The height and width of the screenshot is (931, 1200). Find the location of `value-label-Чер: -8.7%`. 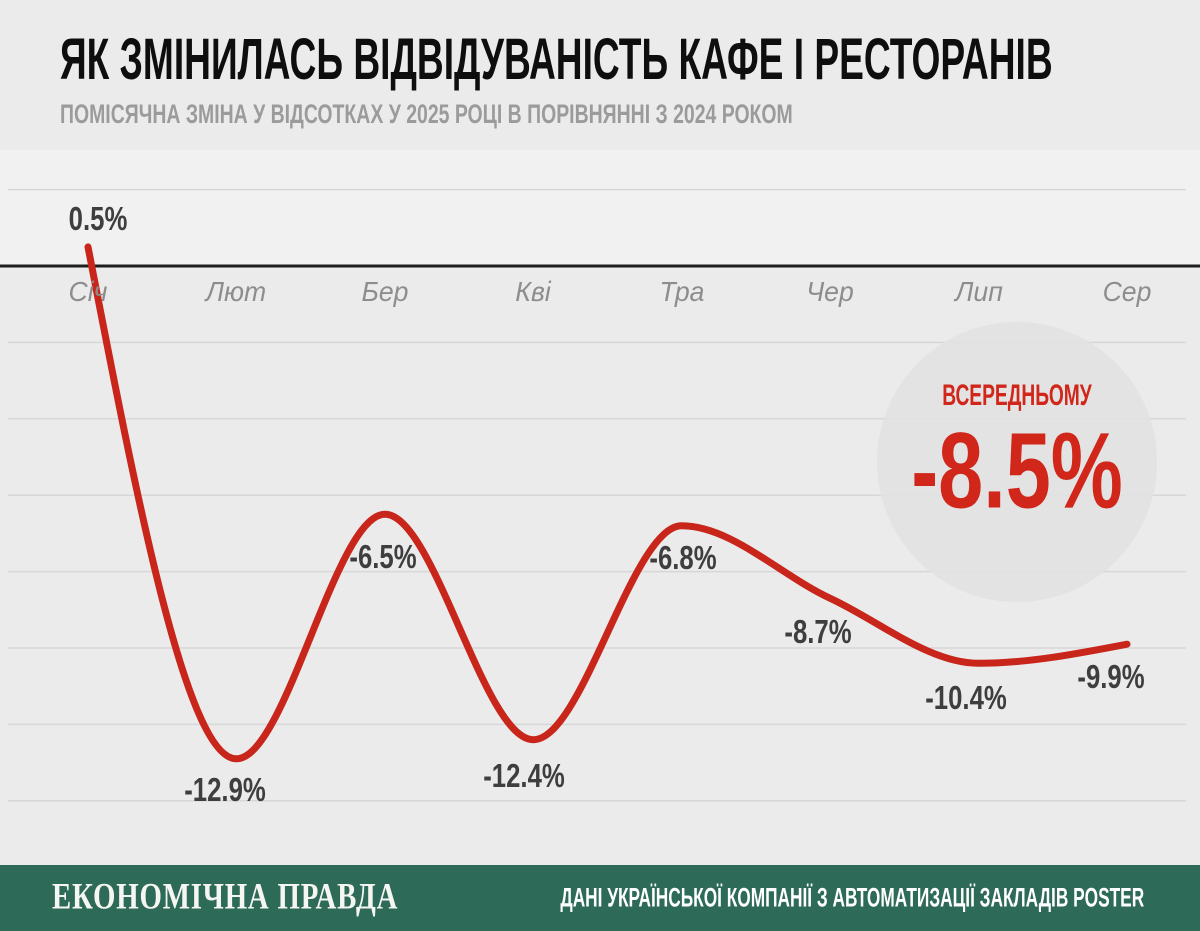

value-label-Чер: -8.7% is located at coordinates (818, 632).